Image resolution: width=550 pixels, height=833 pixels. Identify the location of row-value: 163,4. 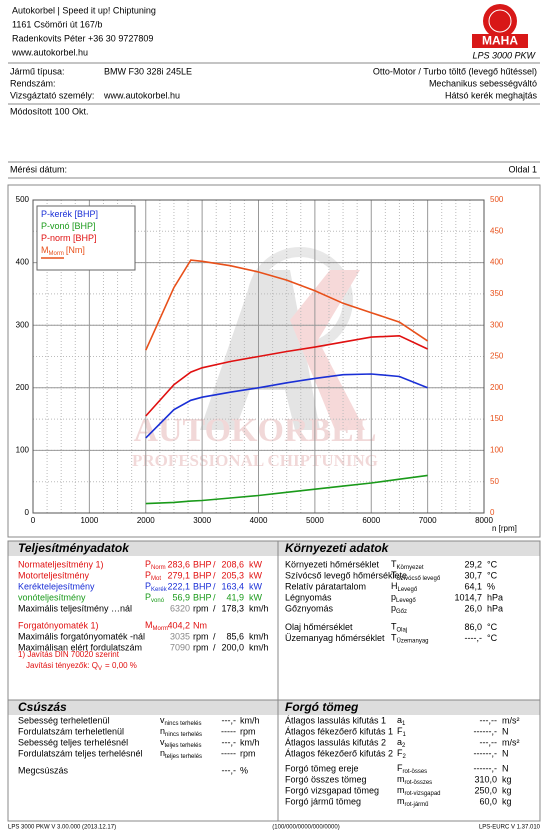
(232, 586).